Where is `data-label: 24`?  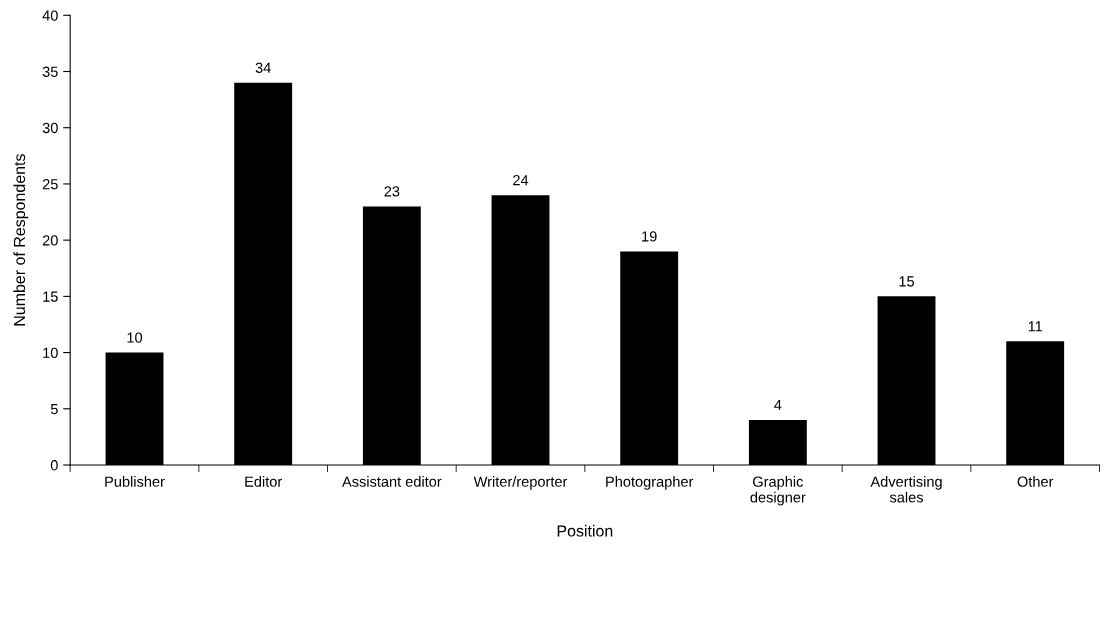
data-label: 24 is located at coordinates (521, 180).